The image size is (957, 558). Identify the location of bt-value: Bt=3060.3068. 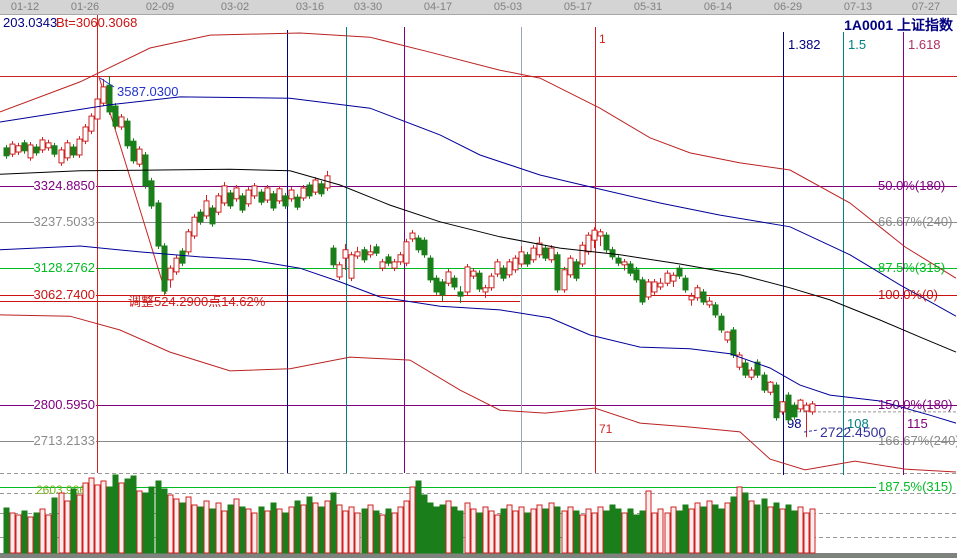
(97, 22).